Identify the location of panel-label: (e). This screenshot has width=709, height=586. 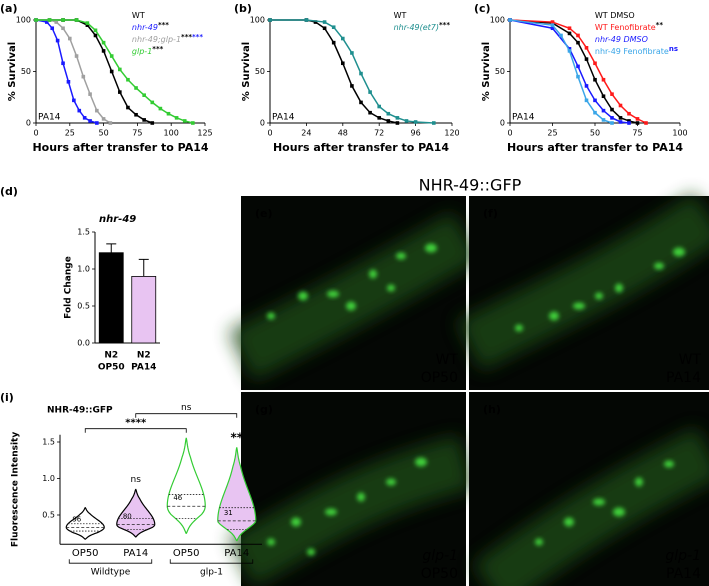
(264, 213).